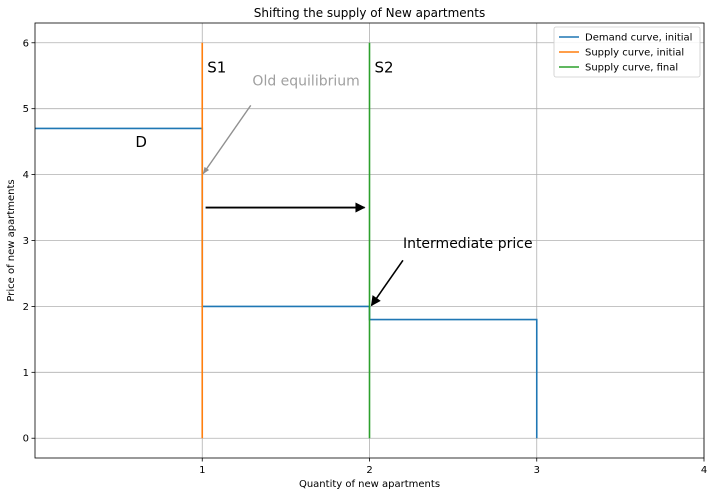 The height and width of the screenshot is (496, 714). I want to click on x-axis-label: Quantity of new apartments, so click(369, 484).